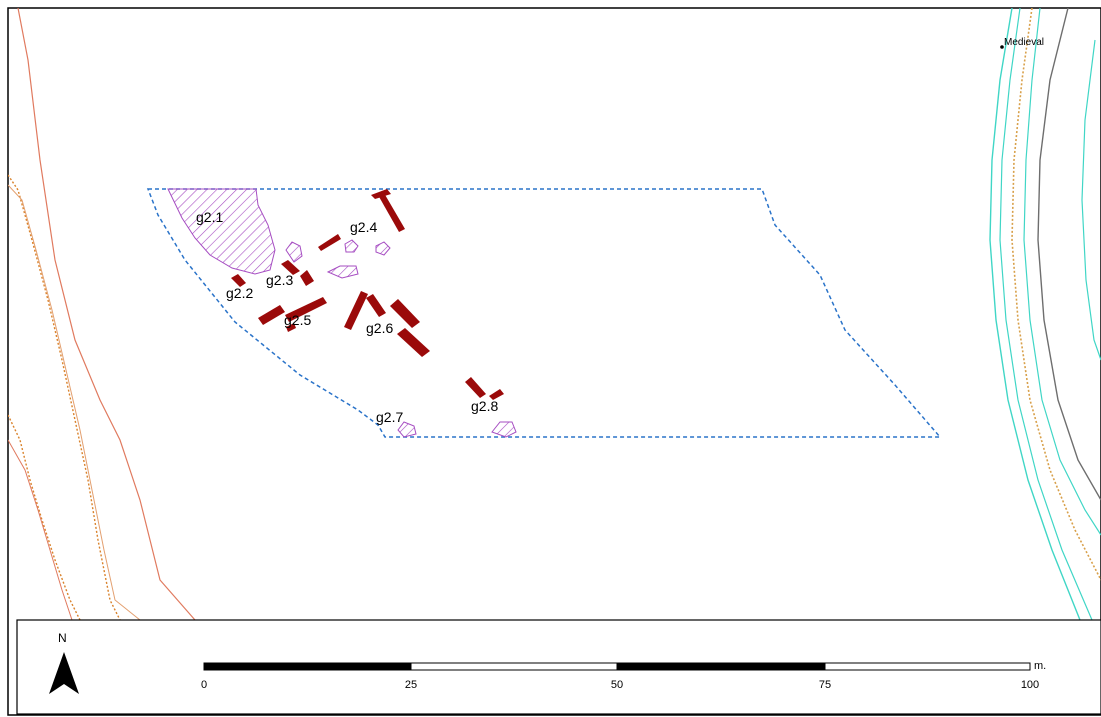 The height and width of the screenshot is (717, 1101). Describe the element at coordinates (1030, 685) in the screenshot. I see `scale-tick-label: 100` at that location.